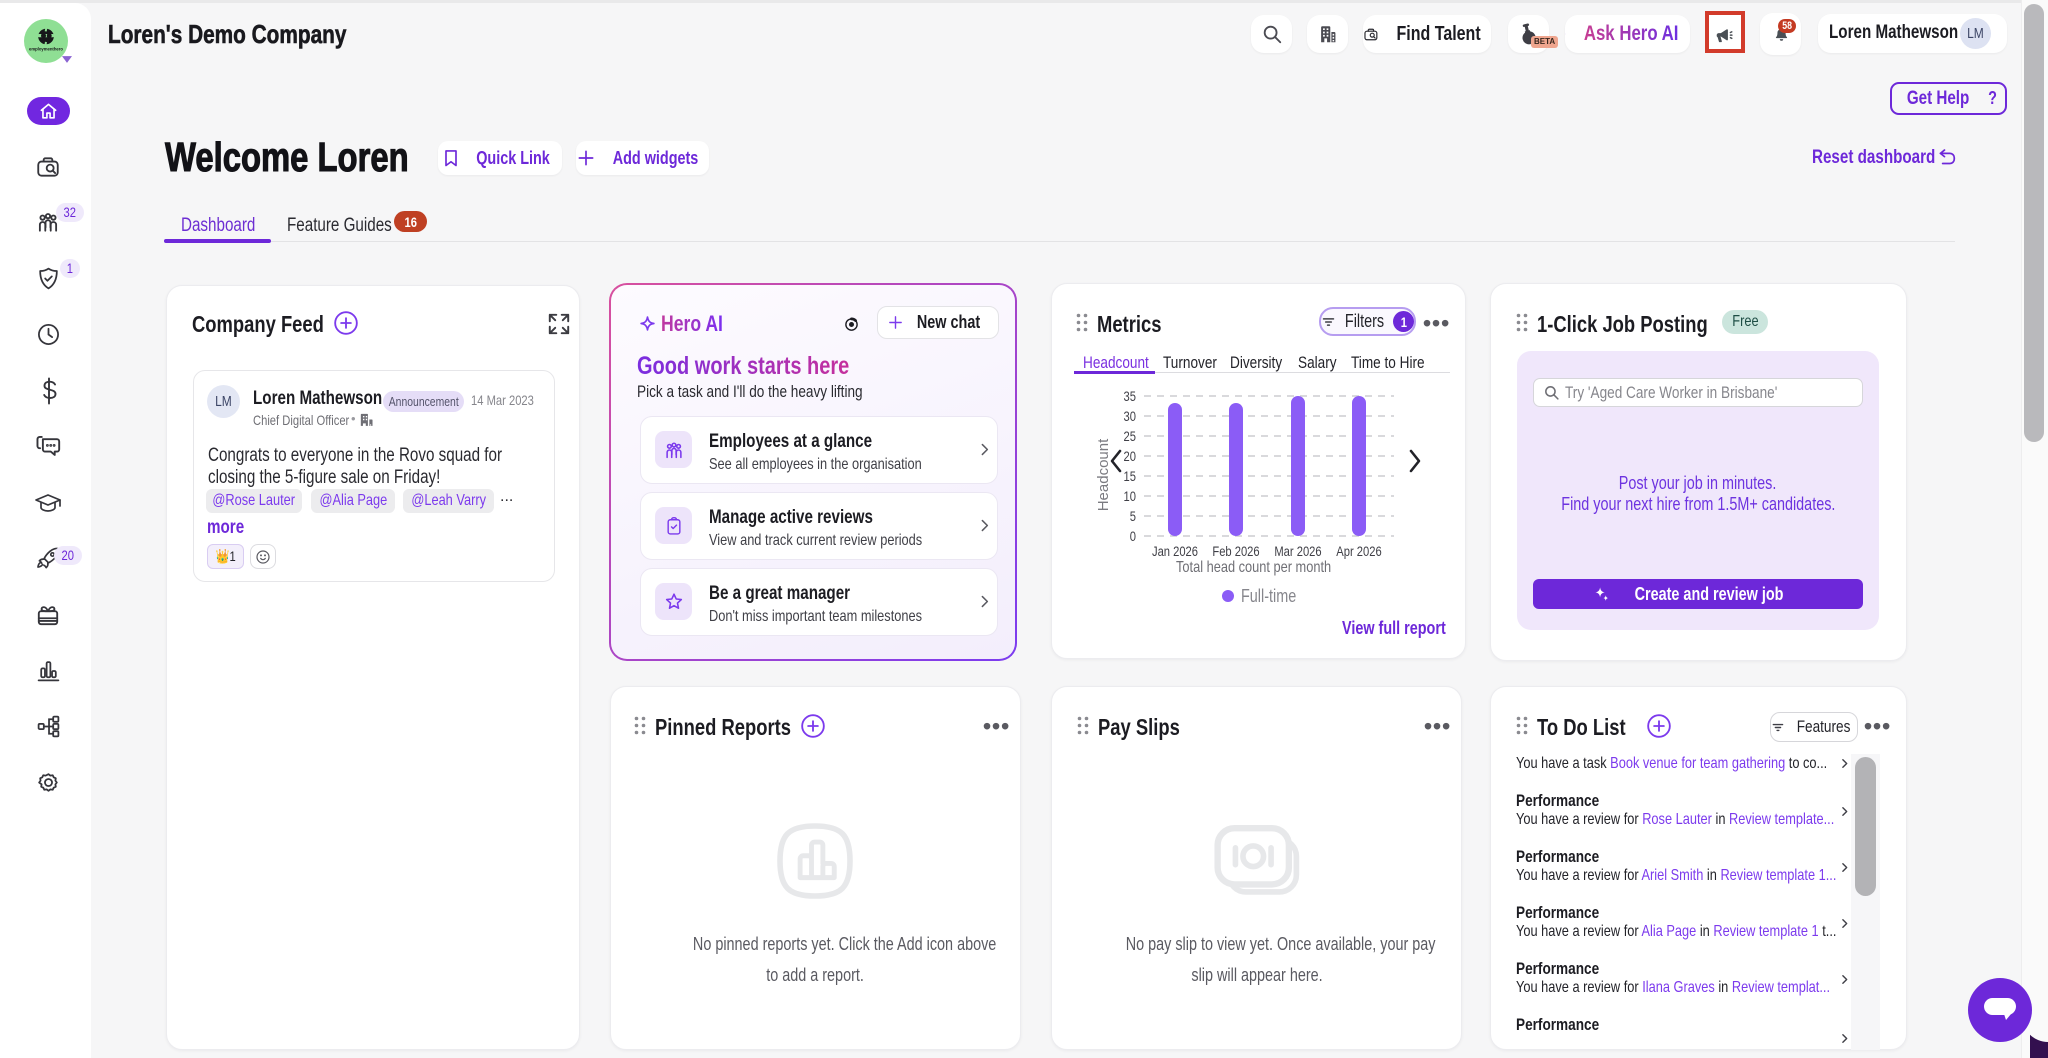  I want to click on svg-text: Headcount, so click(1103, 474).